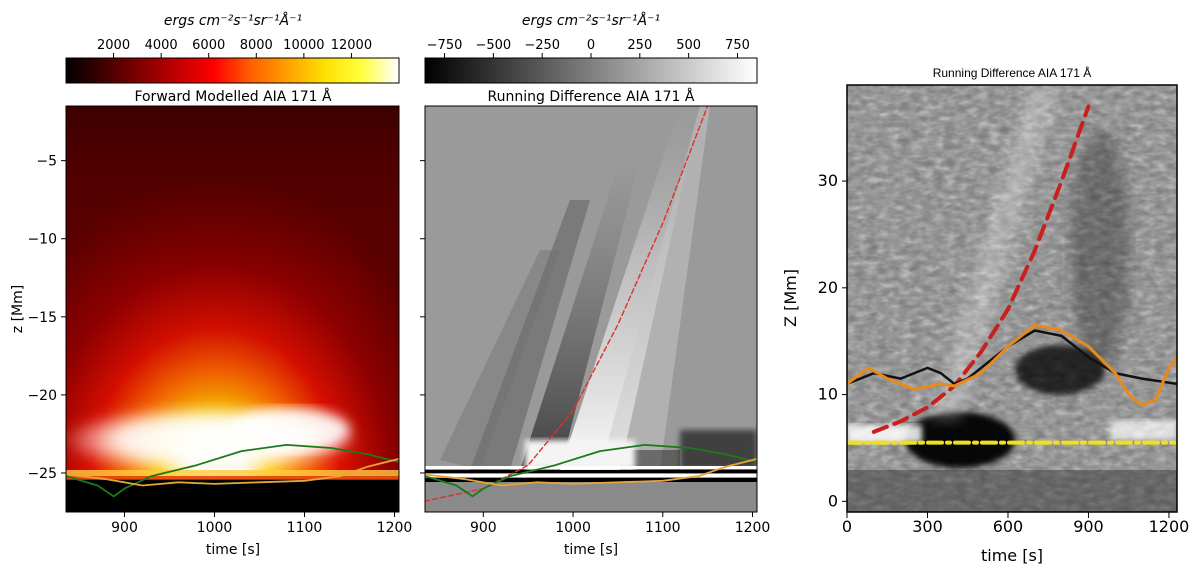 Image resolution: width=1200 pixels, height=573 pixels. Describe the element at coordinates (42, 396) in the screenshot. I see `y-tick-label: −20` at that location.